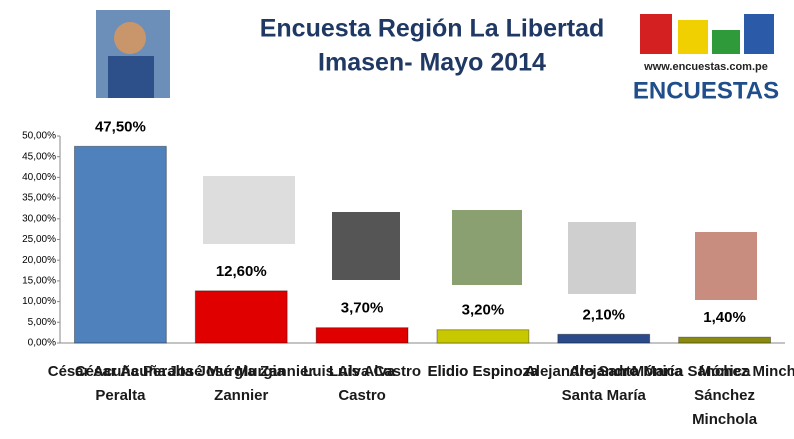 The height and width of the screenshot is (439, 794). What do you see at coordinates (39, 239) in the screenshot?
I see `y-tick-label: 25,00%` at bounding box center [39, 239].